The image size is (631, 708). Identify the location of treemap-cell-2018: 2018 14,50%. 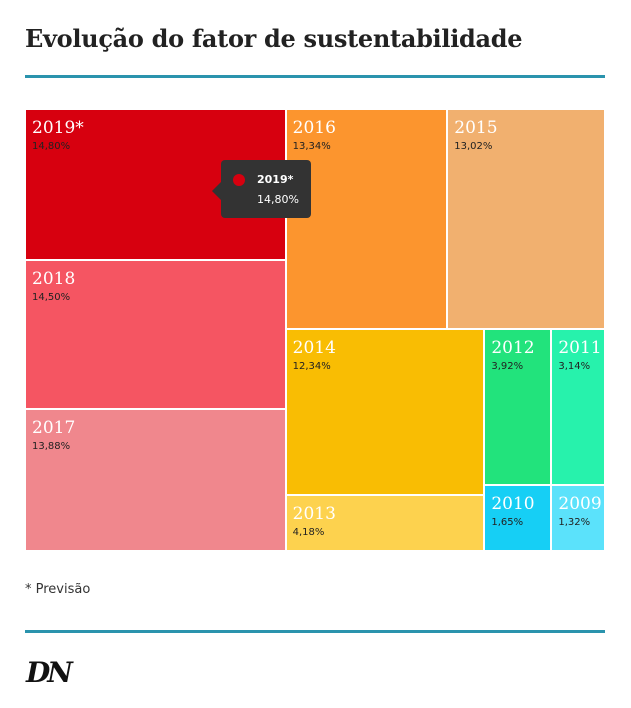
(155, 334).